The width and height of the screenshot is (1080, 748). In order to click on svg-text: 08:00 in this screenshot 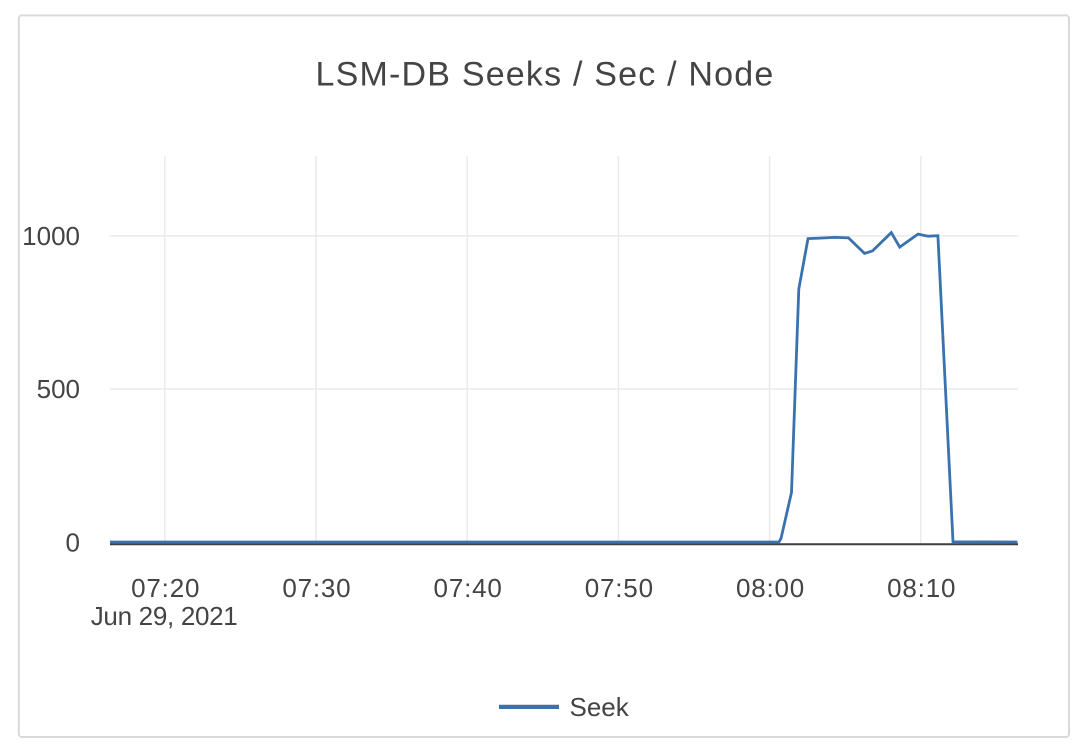, I will do `click(770, 588)`.